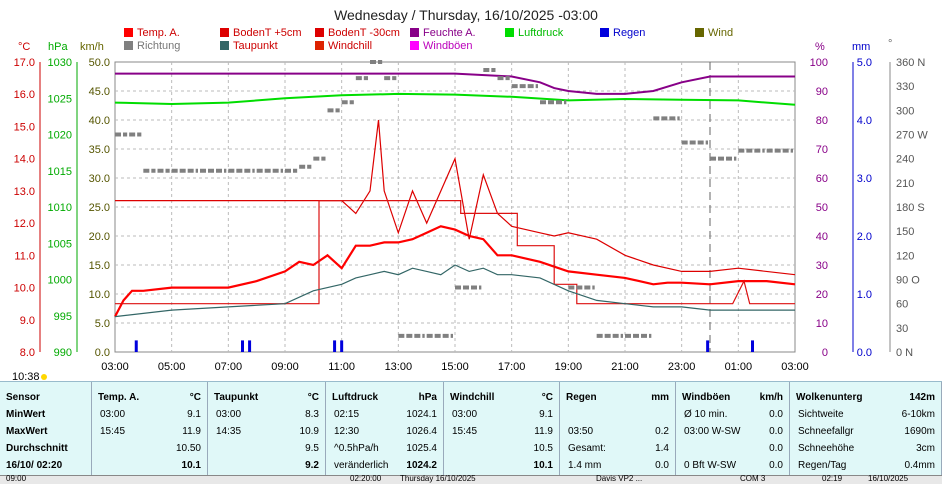  I want to click on temp-tick: 12.0, so click(24, 224).